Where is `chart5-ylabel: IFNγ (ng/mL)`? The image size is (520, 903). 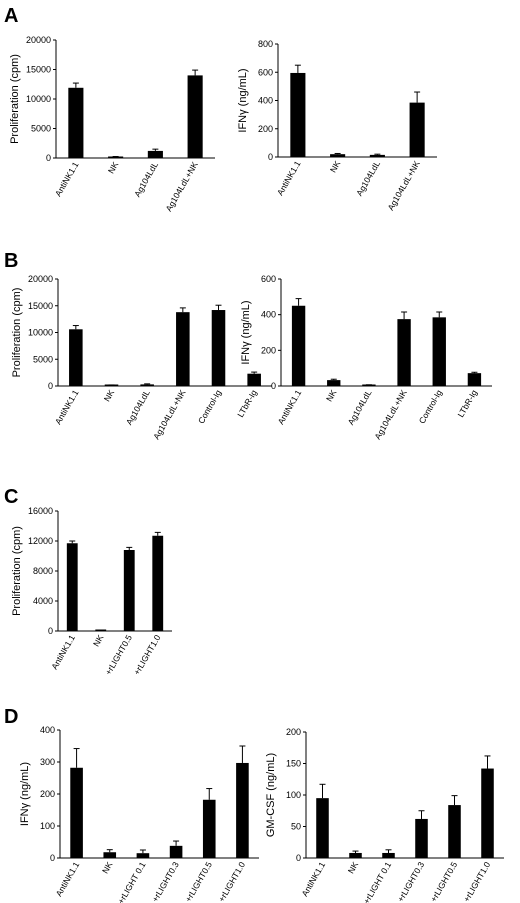
chart5-ylabel: IFNγ (ng/mL) is located at coordinates (25, 794).